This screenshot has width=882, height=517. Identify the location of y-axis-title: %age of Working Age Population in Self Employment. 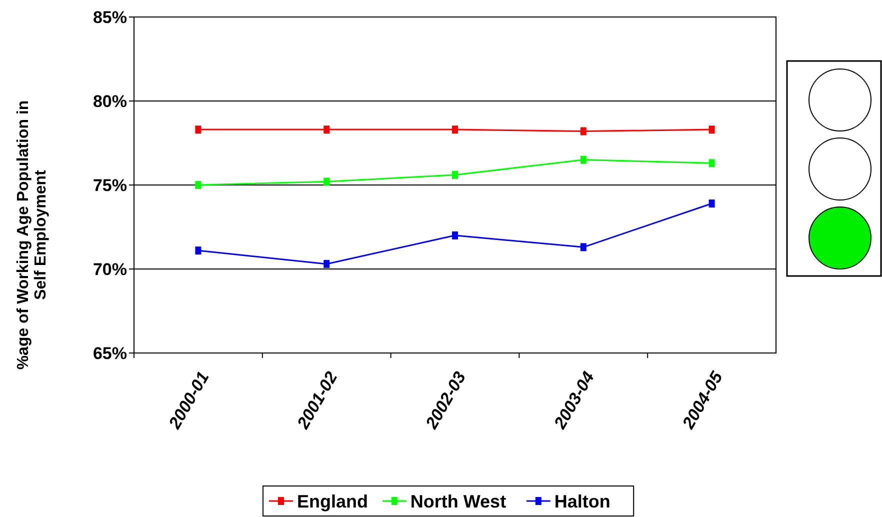
(32, 235).